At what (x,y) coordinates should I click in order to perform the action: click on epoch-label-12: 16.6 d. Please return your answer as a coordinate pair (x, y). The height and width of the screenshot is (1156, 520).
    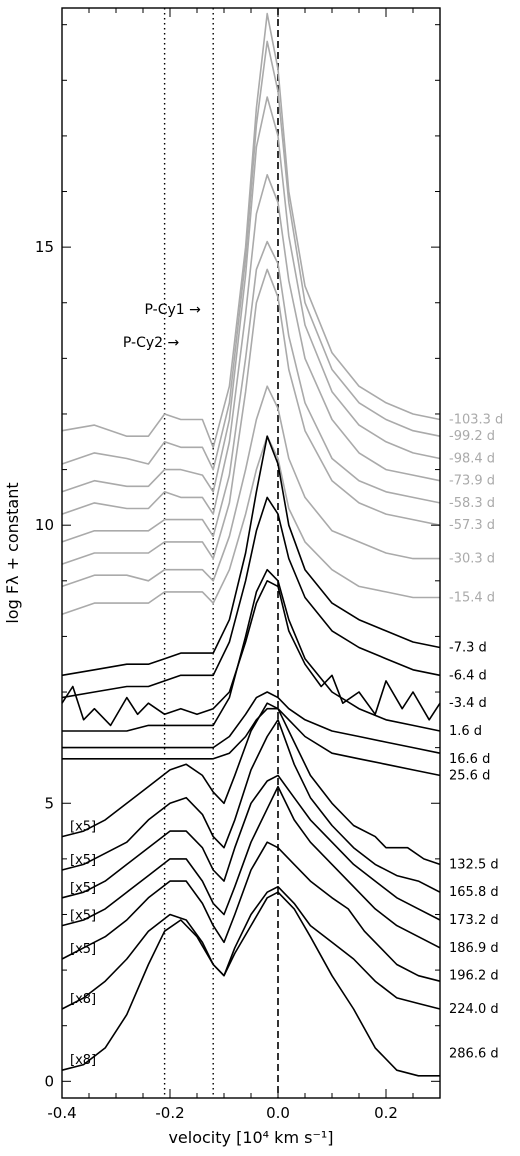
    Looking at the image, I should click on (469, 759).